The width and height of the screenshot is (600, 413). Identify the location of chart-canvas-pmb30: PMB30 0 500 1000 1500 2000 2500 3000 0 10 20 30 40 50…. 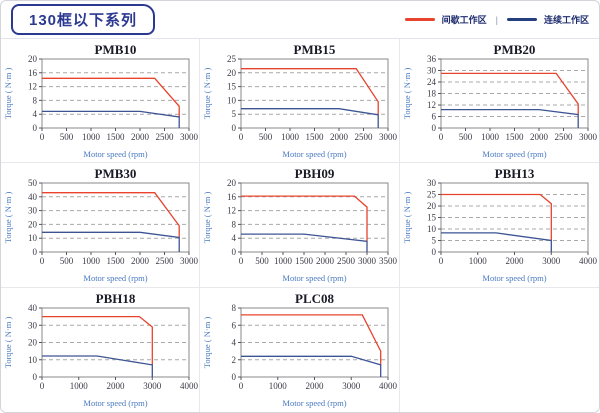
(100, 224).